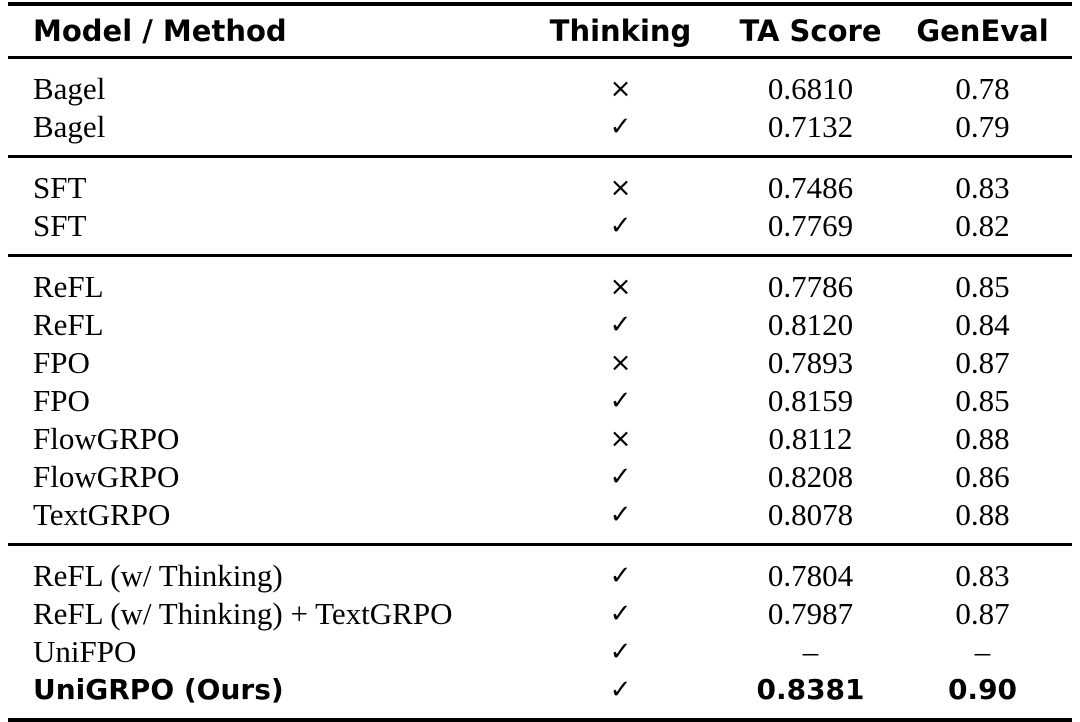 This screenshot has width=1080, height=722. I want to click on header-row: Model / Method Thinking TA Score GenEval, so click(540, 31).